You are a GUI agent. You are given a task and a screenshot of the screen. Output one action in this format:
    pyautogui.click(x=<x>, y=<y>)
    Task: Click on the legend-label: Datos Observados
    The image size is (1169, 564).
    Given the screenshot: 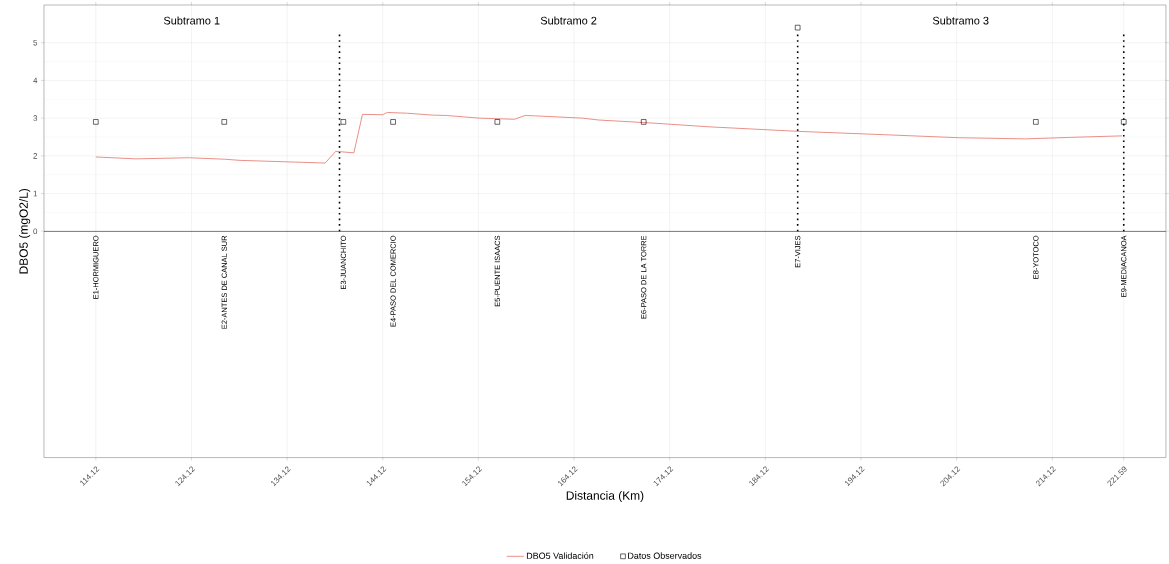 What is the action you would take?
    pyautogui.click(x=665, y=555)
    